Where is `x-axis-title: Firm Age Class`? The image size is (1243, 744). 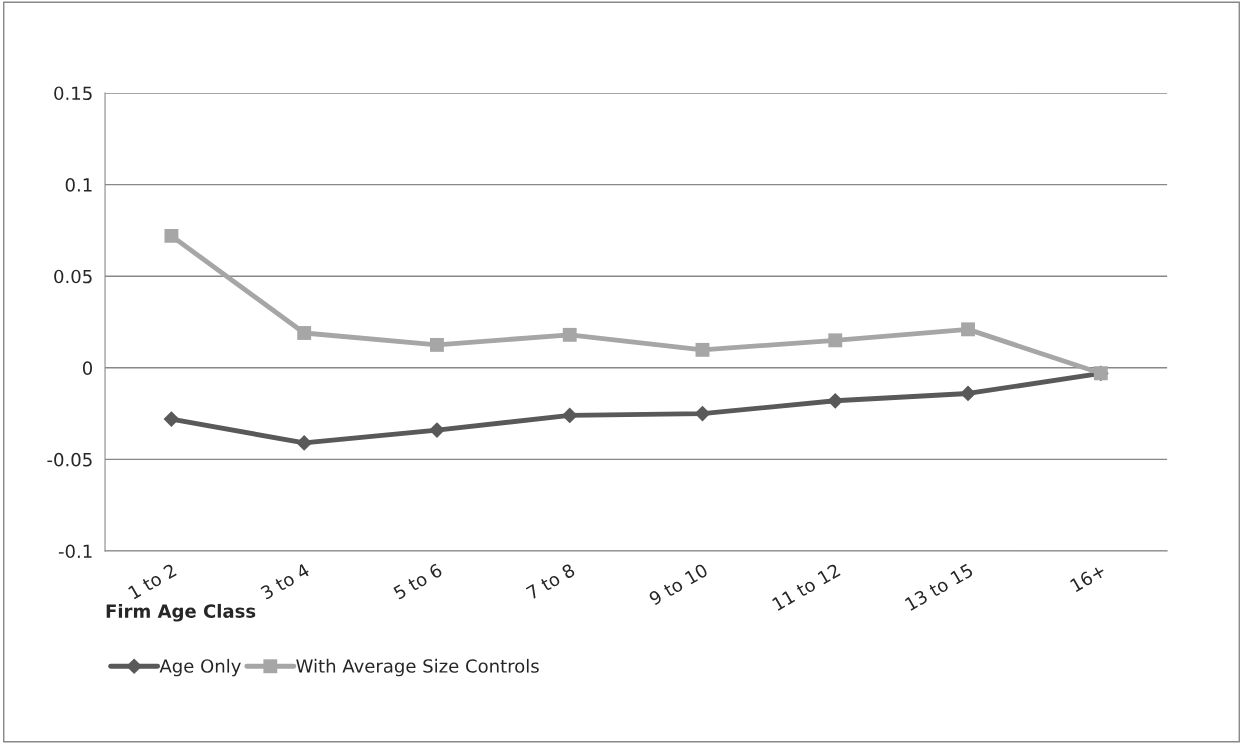 x-axis-title: Firm Age Class is located at coordinates (181, 612).